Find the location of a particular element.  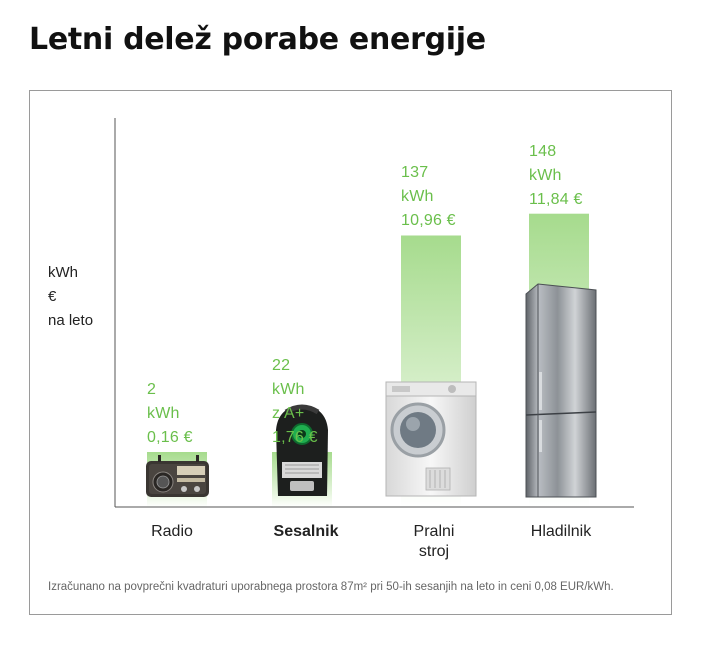

category-label-line: Pralni is located at coordinates (434, 531).